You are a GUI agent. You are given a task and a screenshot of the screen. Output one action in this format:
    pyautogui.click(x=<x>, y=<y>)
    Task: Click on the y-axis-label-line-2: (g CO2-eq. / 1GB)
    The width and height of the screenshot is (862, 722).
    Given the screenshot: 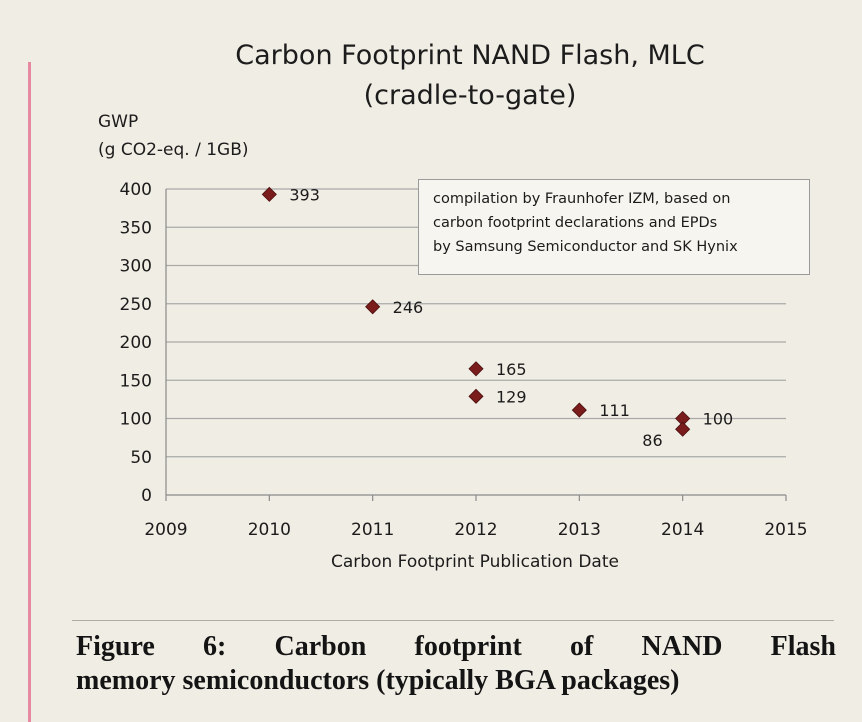 What is the action you would take?
    pyautogui.click(x=173, y=150)
    